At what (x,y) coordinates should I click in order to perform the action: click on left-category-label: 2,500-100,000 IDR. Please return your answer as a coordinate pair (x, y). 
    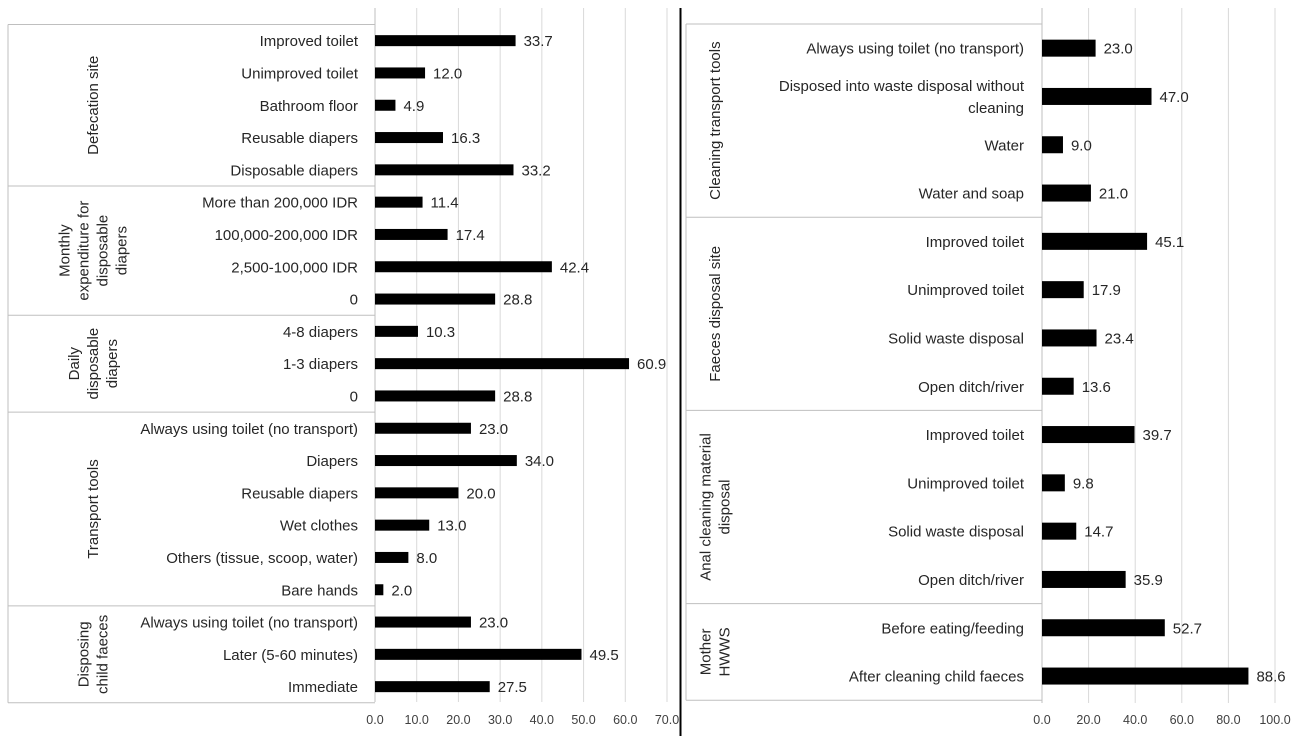
    Looking at the image, I should click on (294, 267).